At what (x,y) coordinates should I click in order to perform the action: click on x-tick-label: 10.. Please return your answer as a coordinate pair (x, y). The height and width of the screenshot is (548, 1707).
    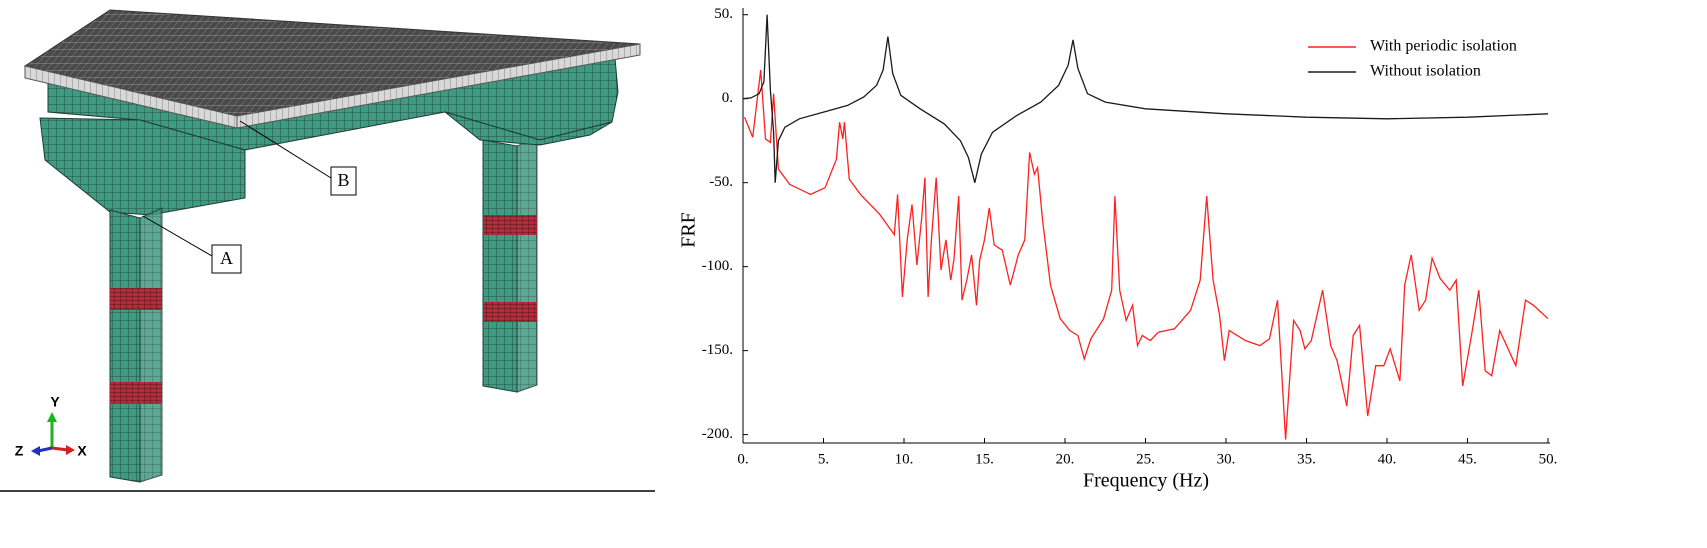
    Looking at the image, I should click on (904, 459).